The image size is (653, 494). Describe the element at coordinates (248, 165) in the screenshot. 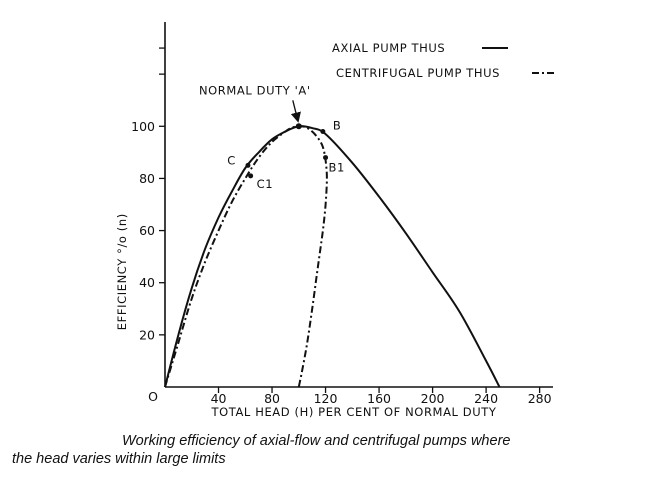

I see `point-c-marker` at that location.